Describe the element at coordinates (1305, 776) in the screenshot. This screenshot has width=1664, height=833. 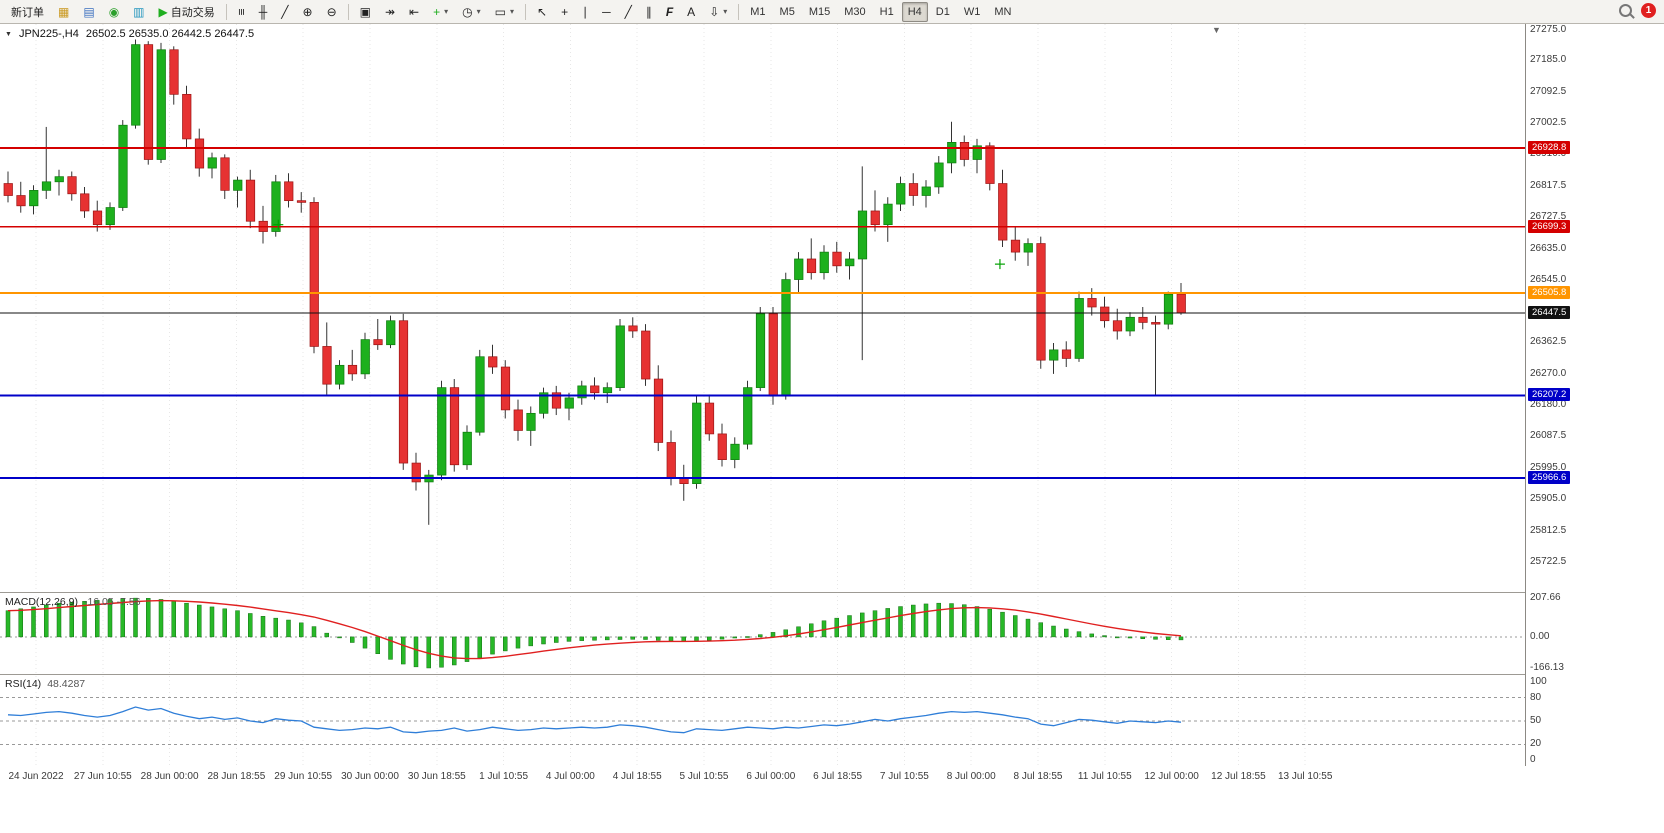
I see `time-tick-label: 13 Jul 10:55` at that location.